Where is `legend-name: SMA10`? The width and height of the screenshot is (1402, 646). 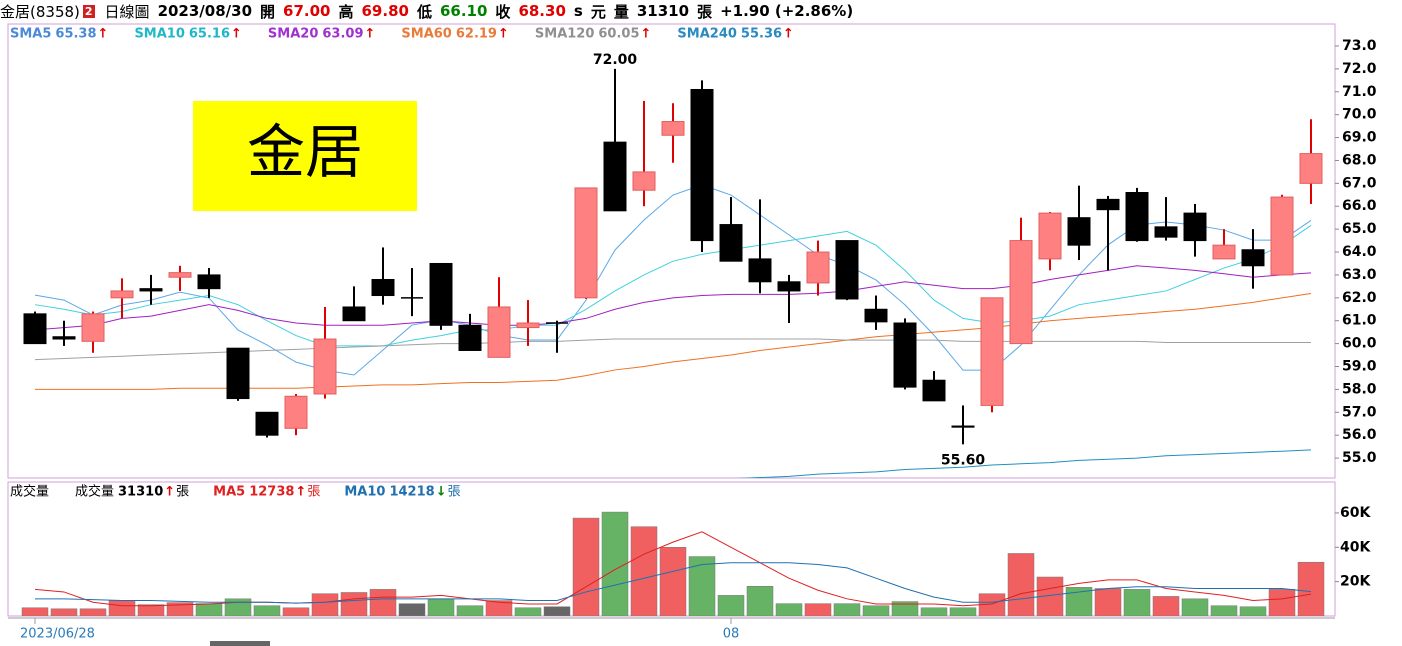 legend-name: SMA10 is located at coordinates (159, 34).